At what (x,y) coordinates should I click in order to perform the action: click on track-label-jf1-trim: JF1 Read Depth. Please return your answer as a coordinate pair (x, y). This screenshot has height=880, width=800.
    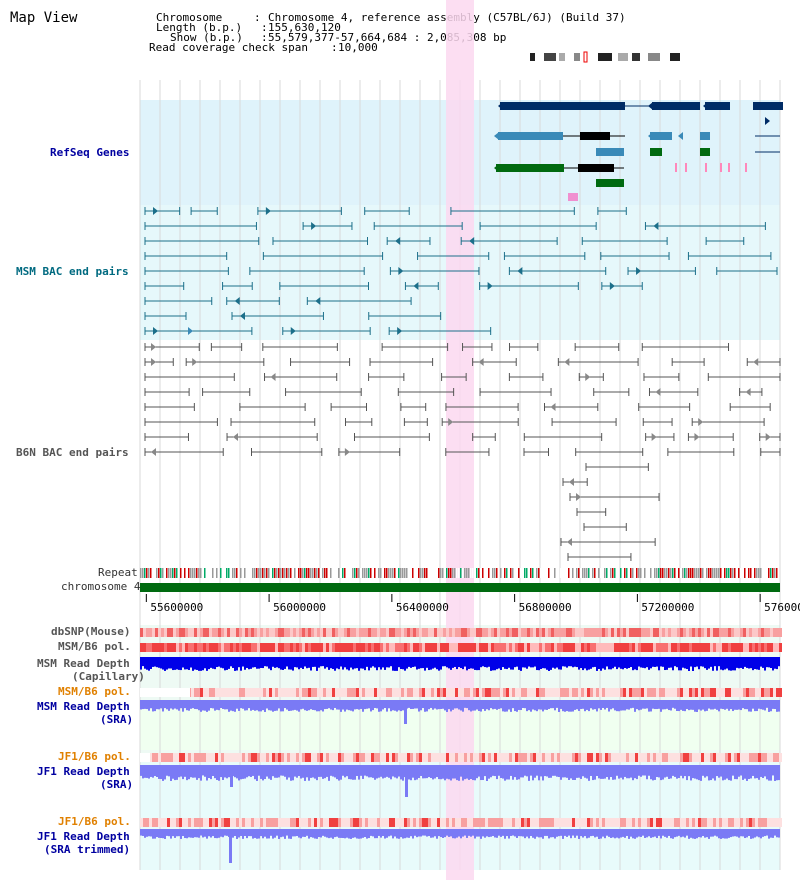
    Looking at the image, I should click on (83, 836).